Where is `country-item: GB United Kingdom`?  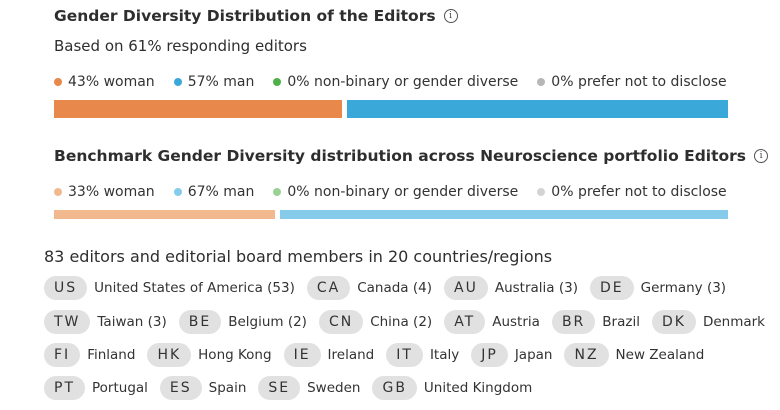 country-item: GB United Kingdom is located at coordinates (452, 388).